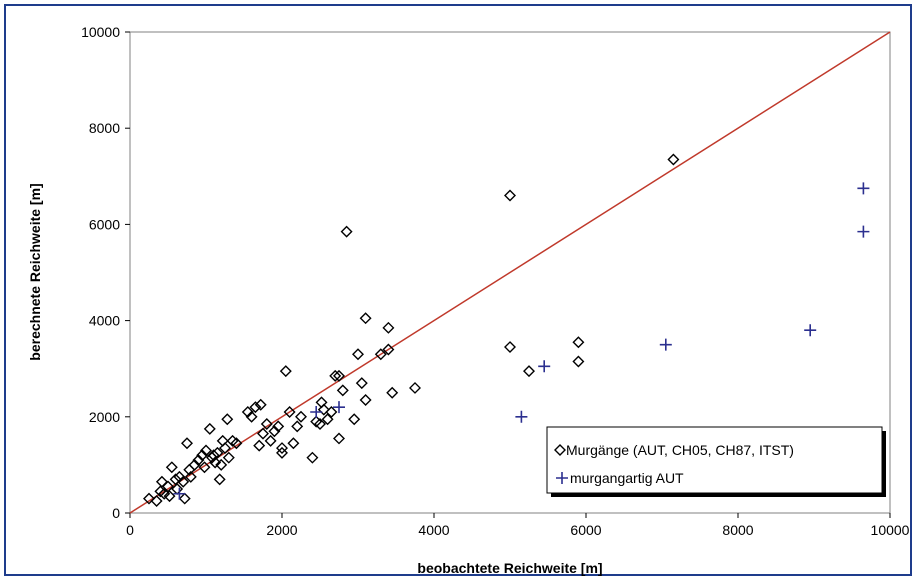 This screenshot has height=583, width=921. Describe the element at coordinates (680, 450) in the screenshot. I see `legend-entry-murgaenge: Murgänge (AUT, CH05, CH87, ITST)` at that location.